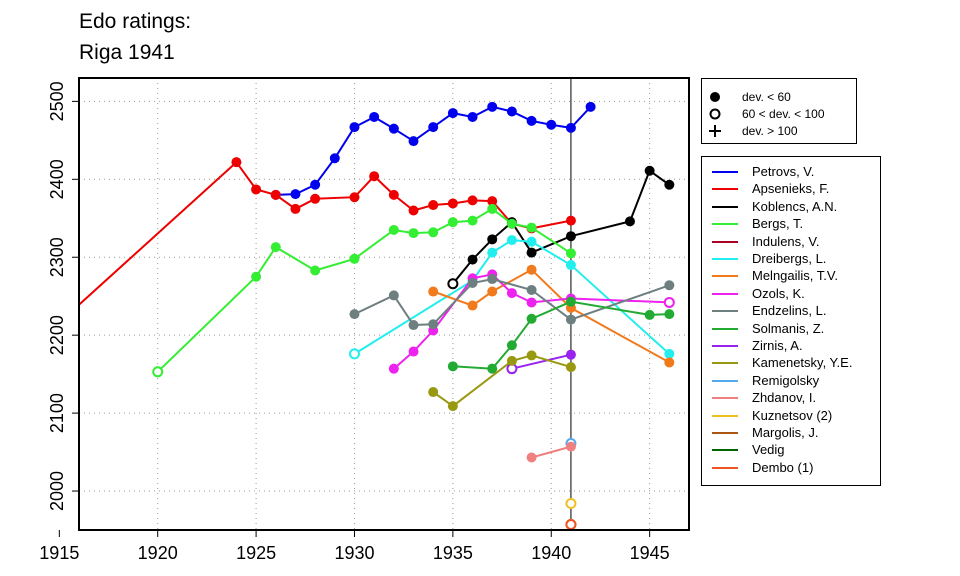 This screenshot has width=960, height=576. Describe the element at coordinates (778, 224) in the screenshot. I see `legend-label: Bergs, T.` at that location.